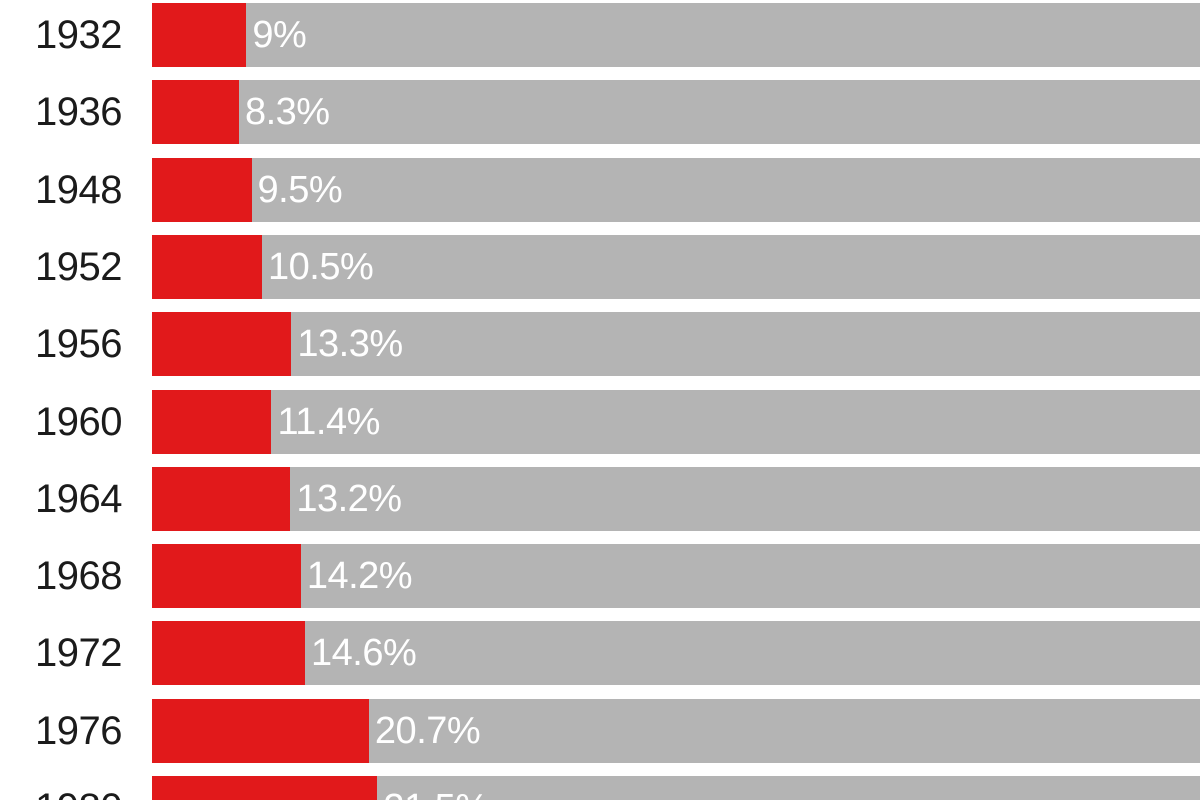  What do you see at coordinates (676, 576) in the screenshot?
I see `bar-track: 14.2%` at bounding box center [676, 576].